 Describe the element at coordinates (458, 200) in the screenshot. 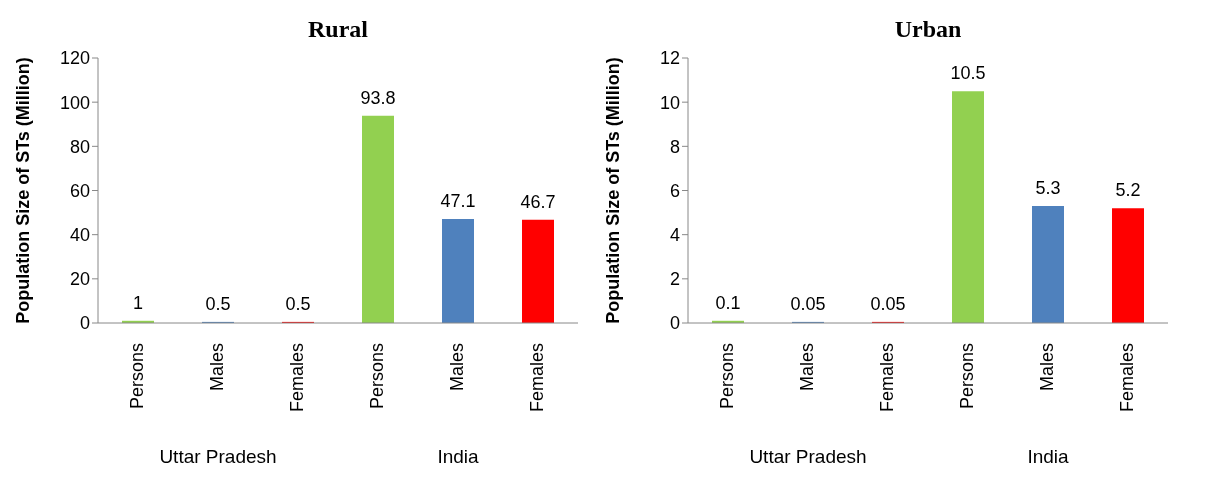

I see `data-label: 47.1` at that location.